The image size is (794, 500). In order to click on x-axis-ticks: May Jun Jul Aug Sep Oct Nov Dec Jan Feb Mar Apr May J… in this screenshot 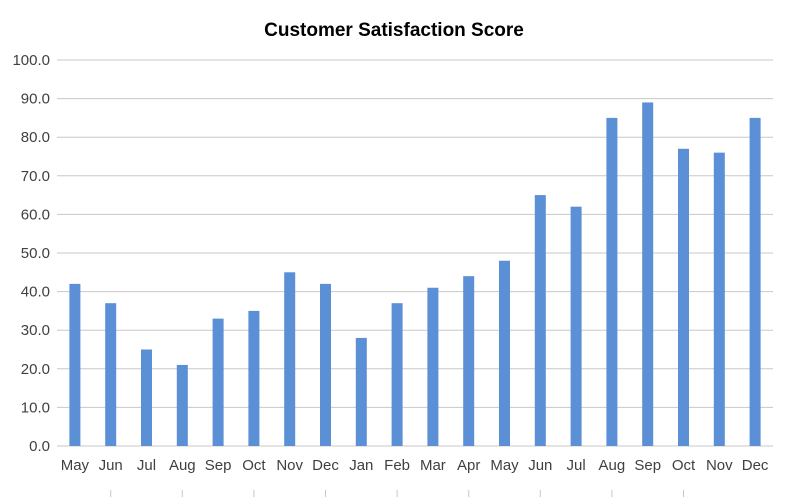, I will do `click(415, 465)`.